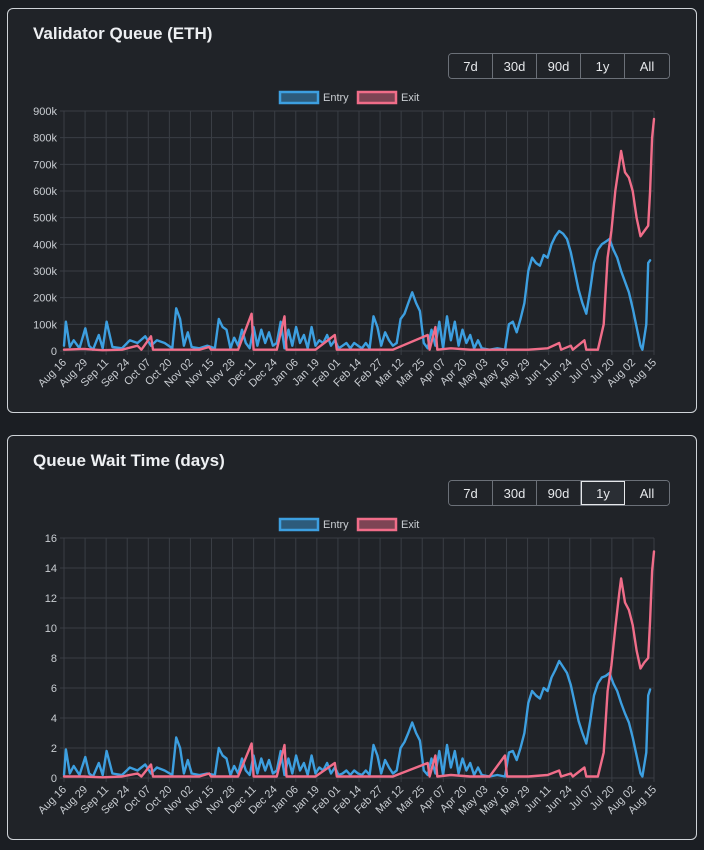 This screenshot has height=850, width=704. I want to click on y-tick-label: 10, so click(51, 629).